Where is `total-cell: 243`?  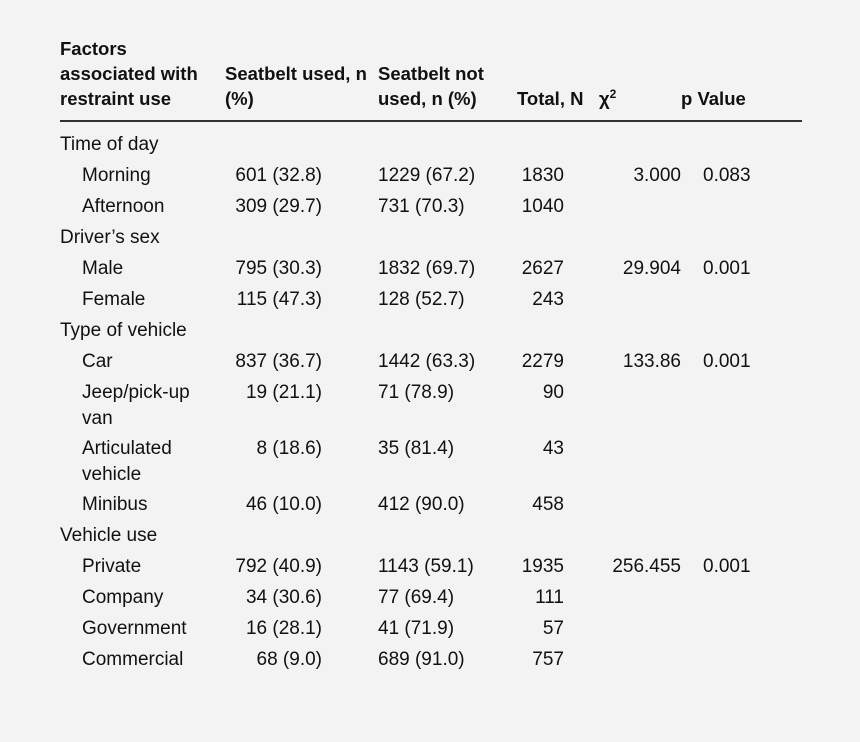 total-cell: 243 is located at coordinates (548, 299).